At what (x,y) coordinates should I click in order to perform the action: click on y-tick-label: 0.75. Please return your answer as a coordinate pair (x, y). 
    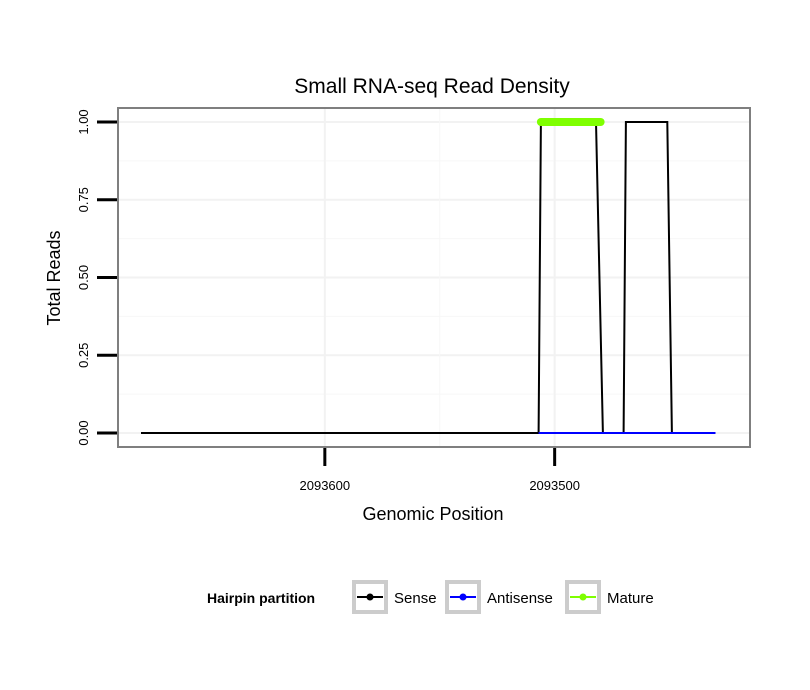
    Looking at the image, I should click on (83, 199).